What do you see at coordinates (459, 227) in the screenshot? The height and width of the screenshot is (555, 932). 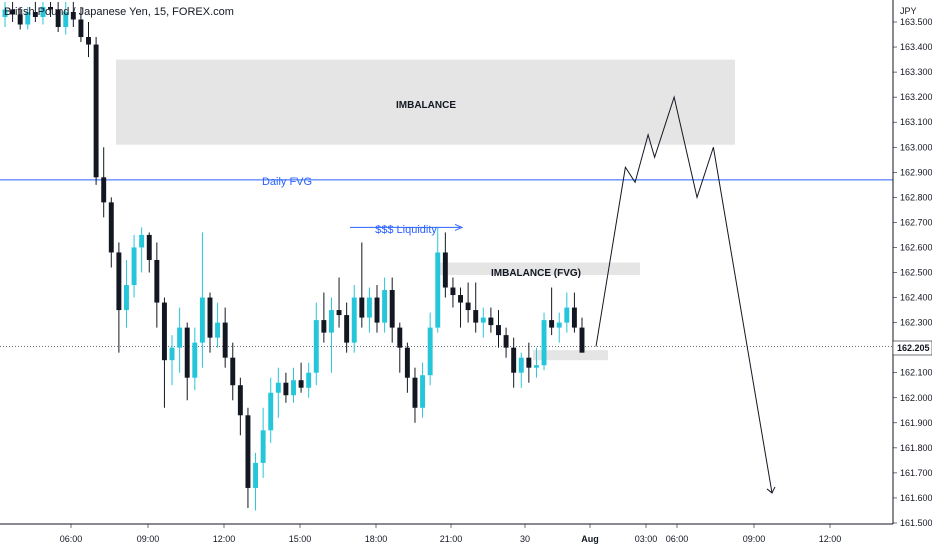 I see `liquidity-arrow` at bounding box center [459, 227].